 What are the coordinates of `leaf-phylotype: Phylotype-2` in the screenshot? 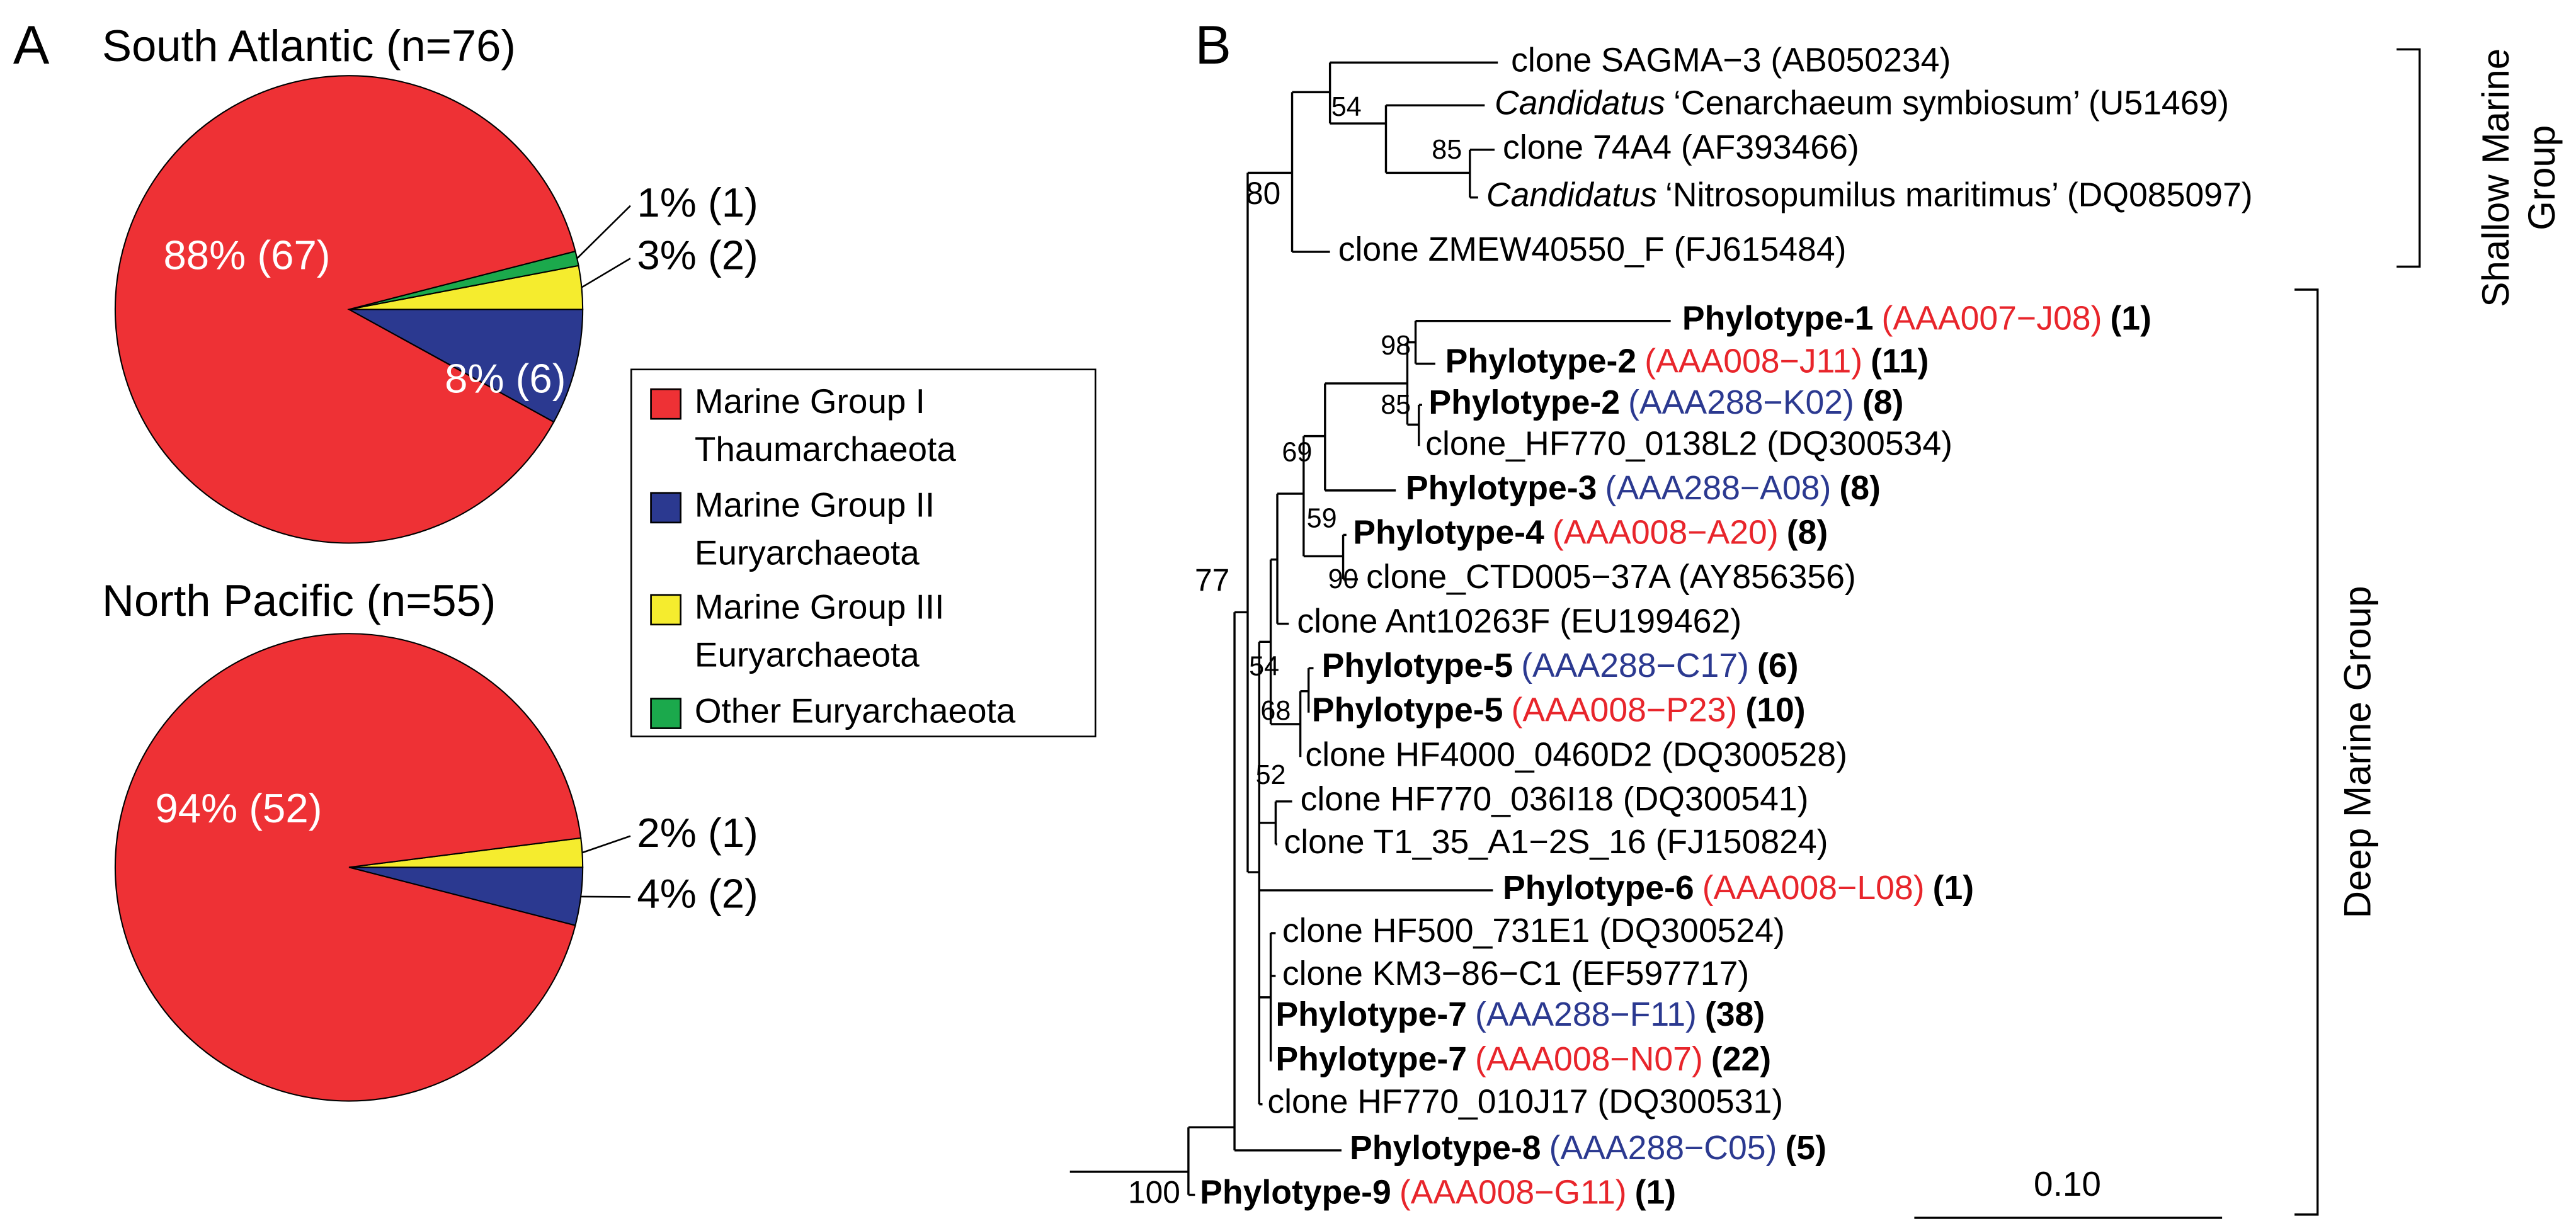 It's located at (1541, 361).